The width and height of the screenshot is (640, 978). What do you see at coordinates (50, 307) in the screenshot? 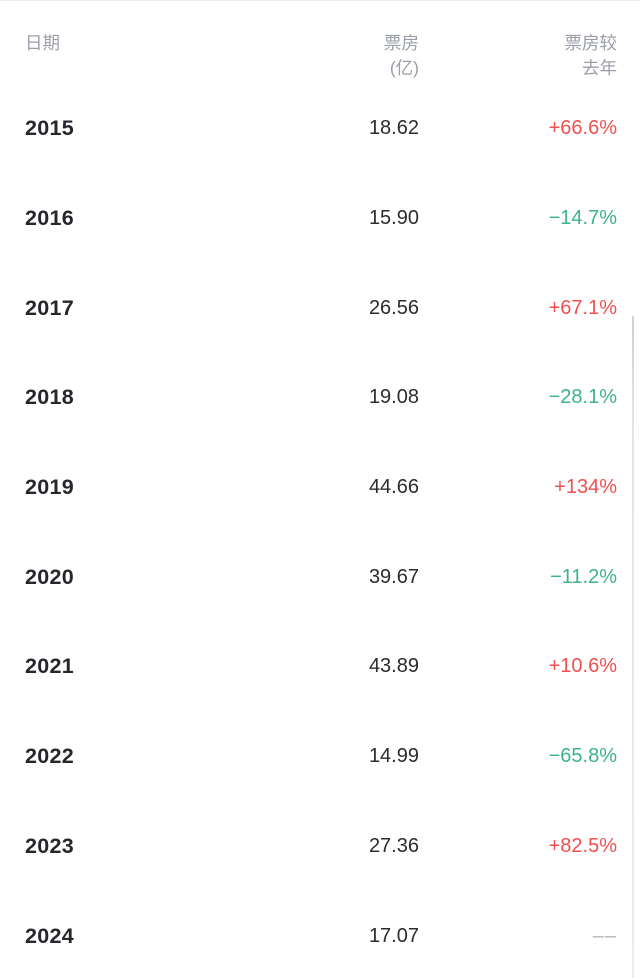
I see `year-label: 2017` at bounding box center [50, 307].